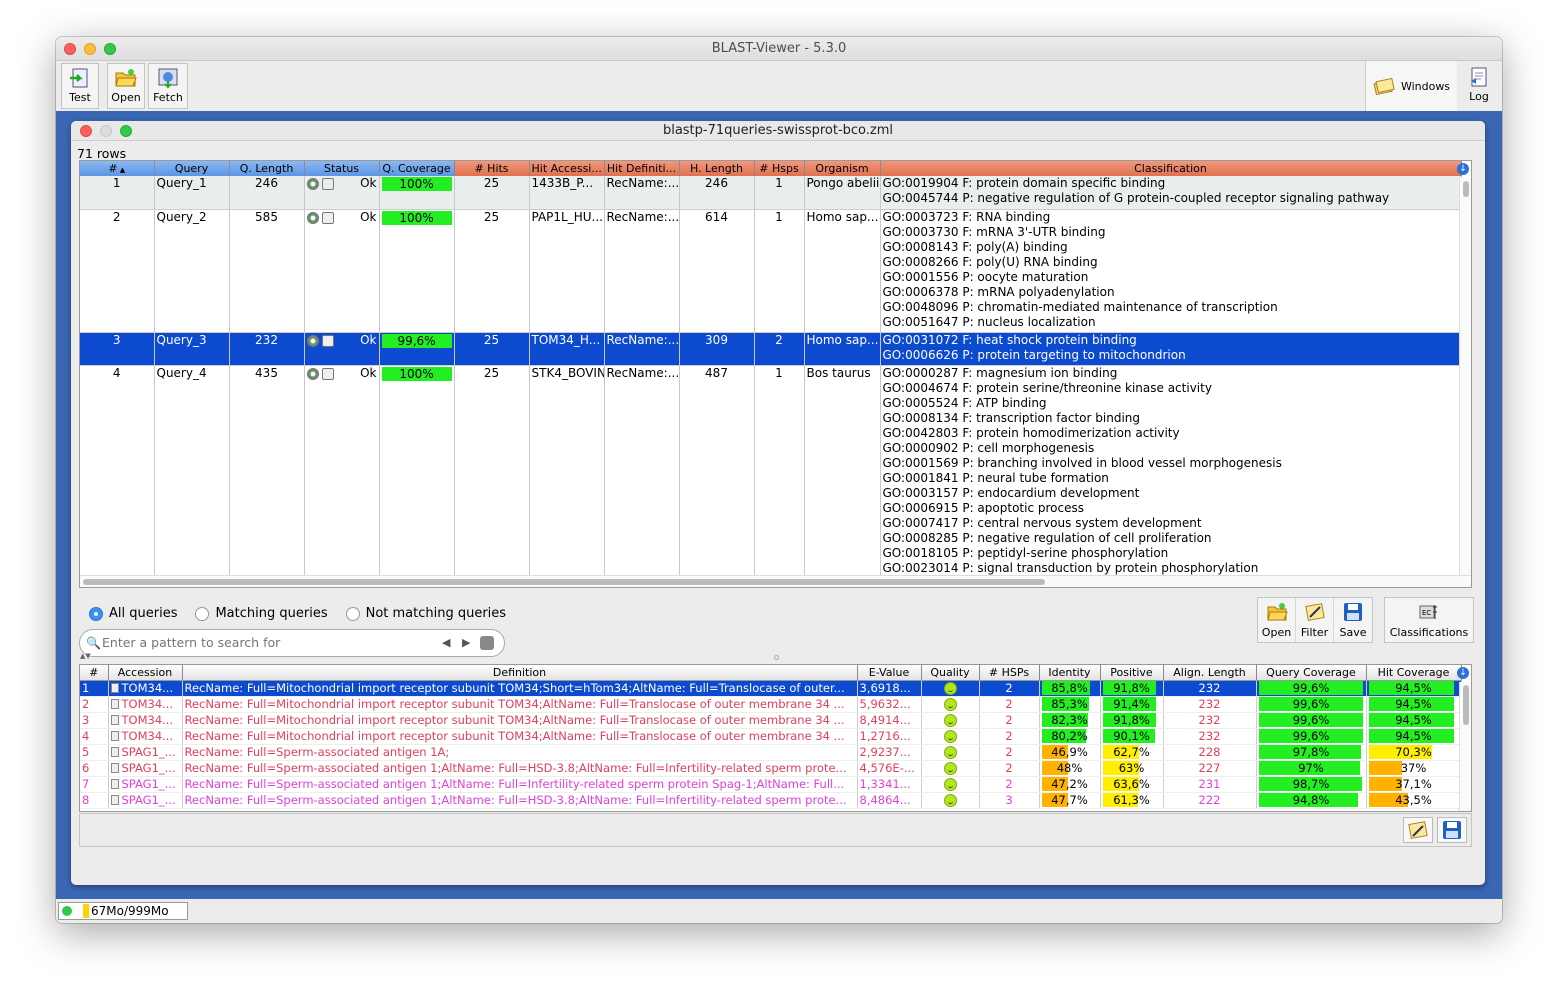 This screenshot has width=1558, height=997. What do you see at coordinates (168, 86) in the screenshot?
I see `fetch-button: Fetch` at bounding box center [168, 86].